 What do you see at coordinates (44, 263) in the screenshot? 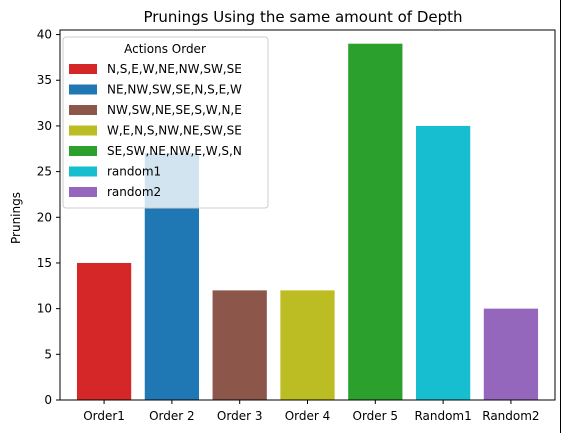
I see `y-tick-label: 15` at bounding box center [44, 263].